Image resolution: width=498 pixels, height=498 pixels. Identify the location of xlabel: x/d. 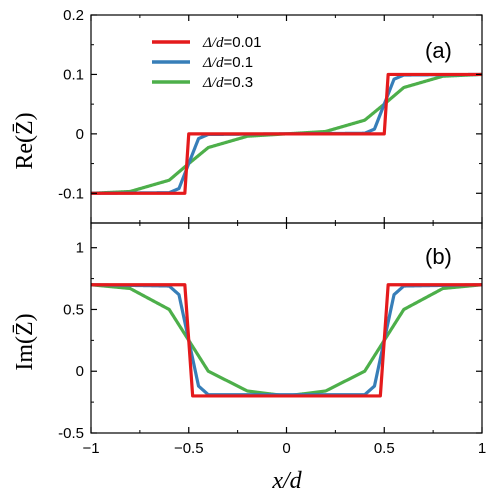
(286, 481).